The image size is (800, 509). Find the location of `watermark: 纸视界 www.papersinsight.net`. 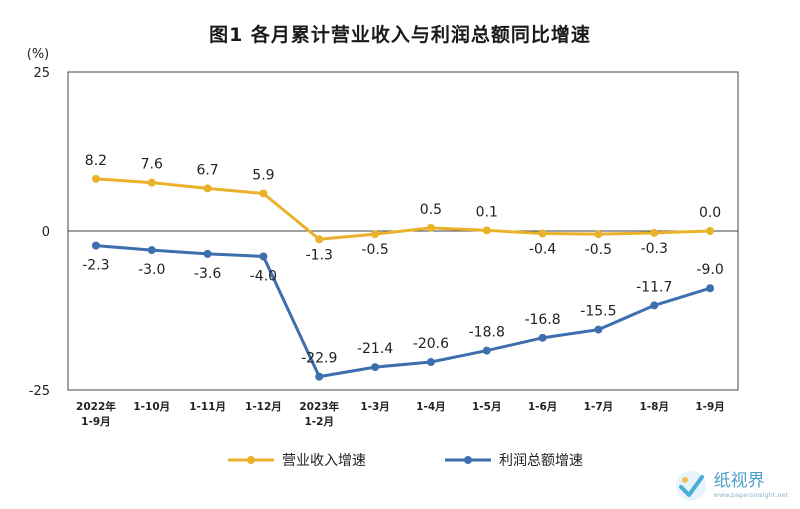

watermark: 纸视界 www.papersinsight.net is located at coordinates (731, 486).